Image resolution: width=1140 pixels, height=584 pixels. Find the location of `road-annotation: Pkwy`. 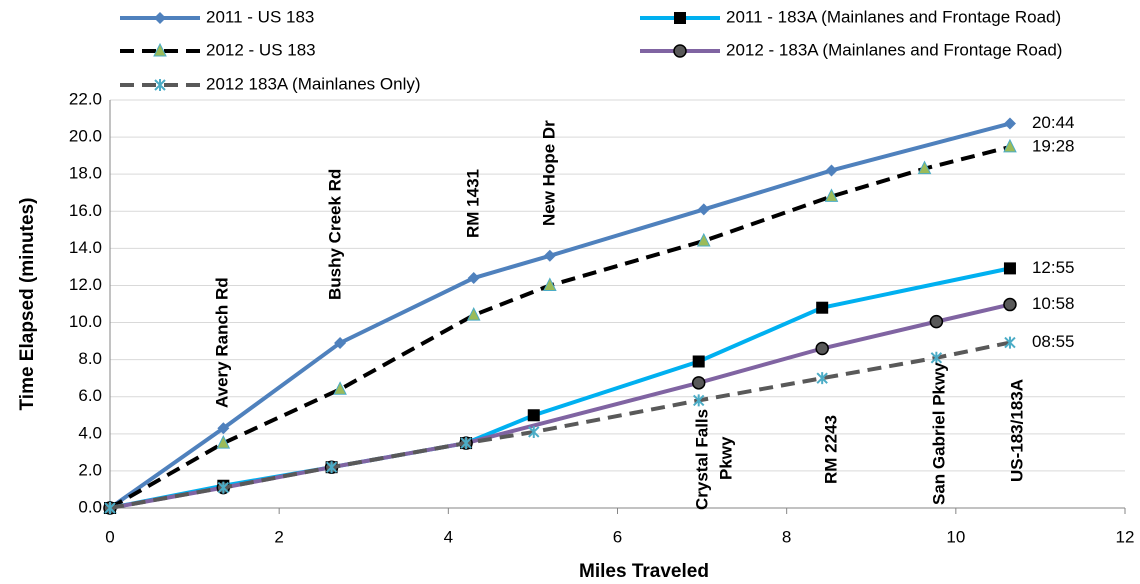

road-annotation: Pkwy is located at coordinates (725, 458).